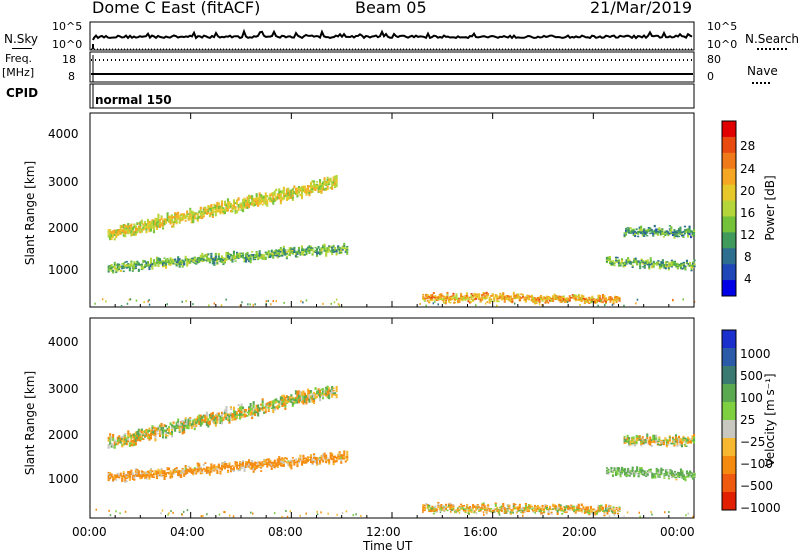 Image resolution: width=800 pixels, height=554 pixels. What do you see at coordinates (751, 398) in the screenshot?
I see `vel-cbar-tick-100: 100` at bounding box center [751, 398].